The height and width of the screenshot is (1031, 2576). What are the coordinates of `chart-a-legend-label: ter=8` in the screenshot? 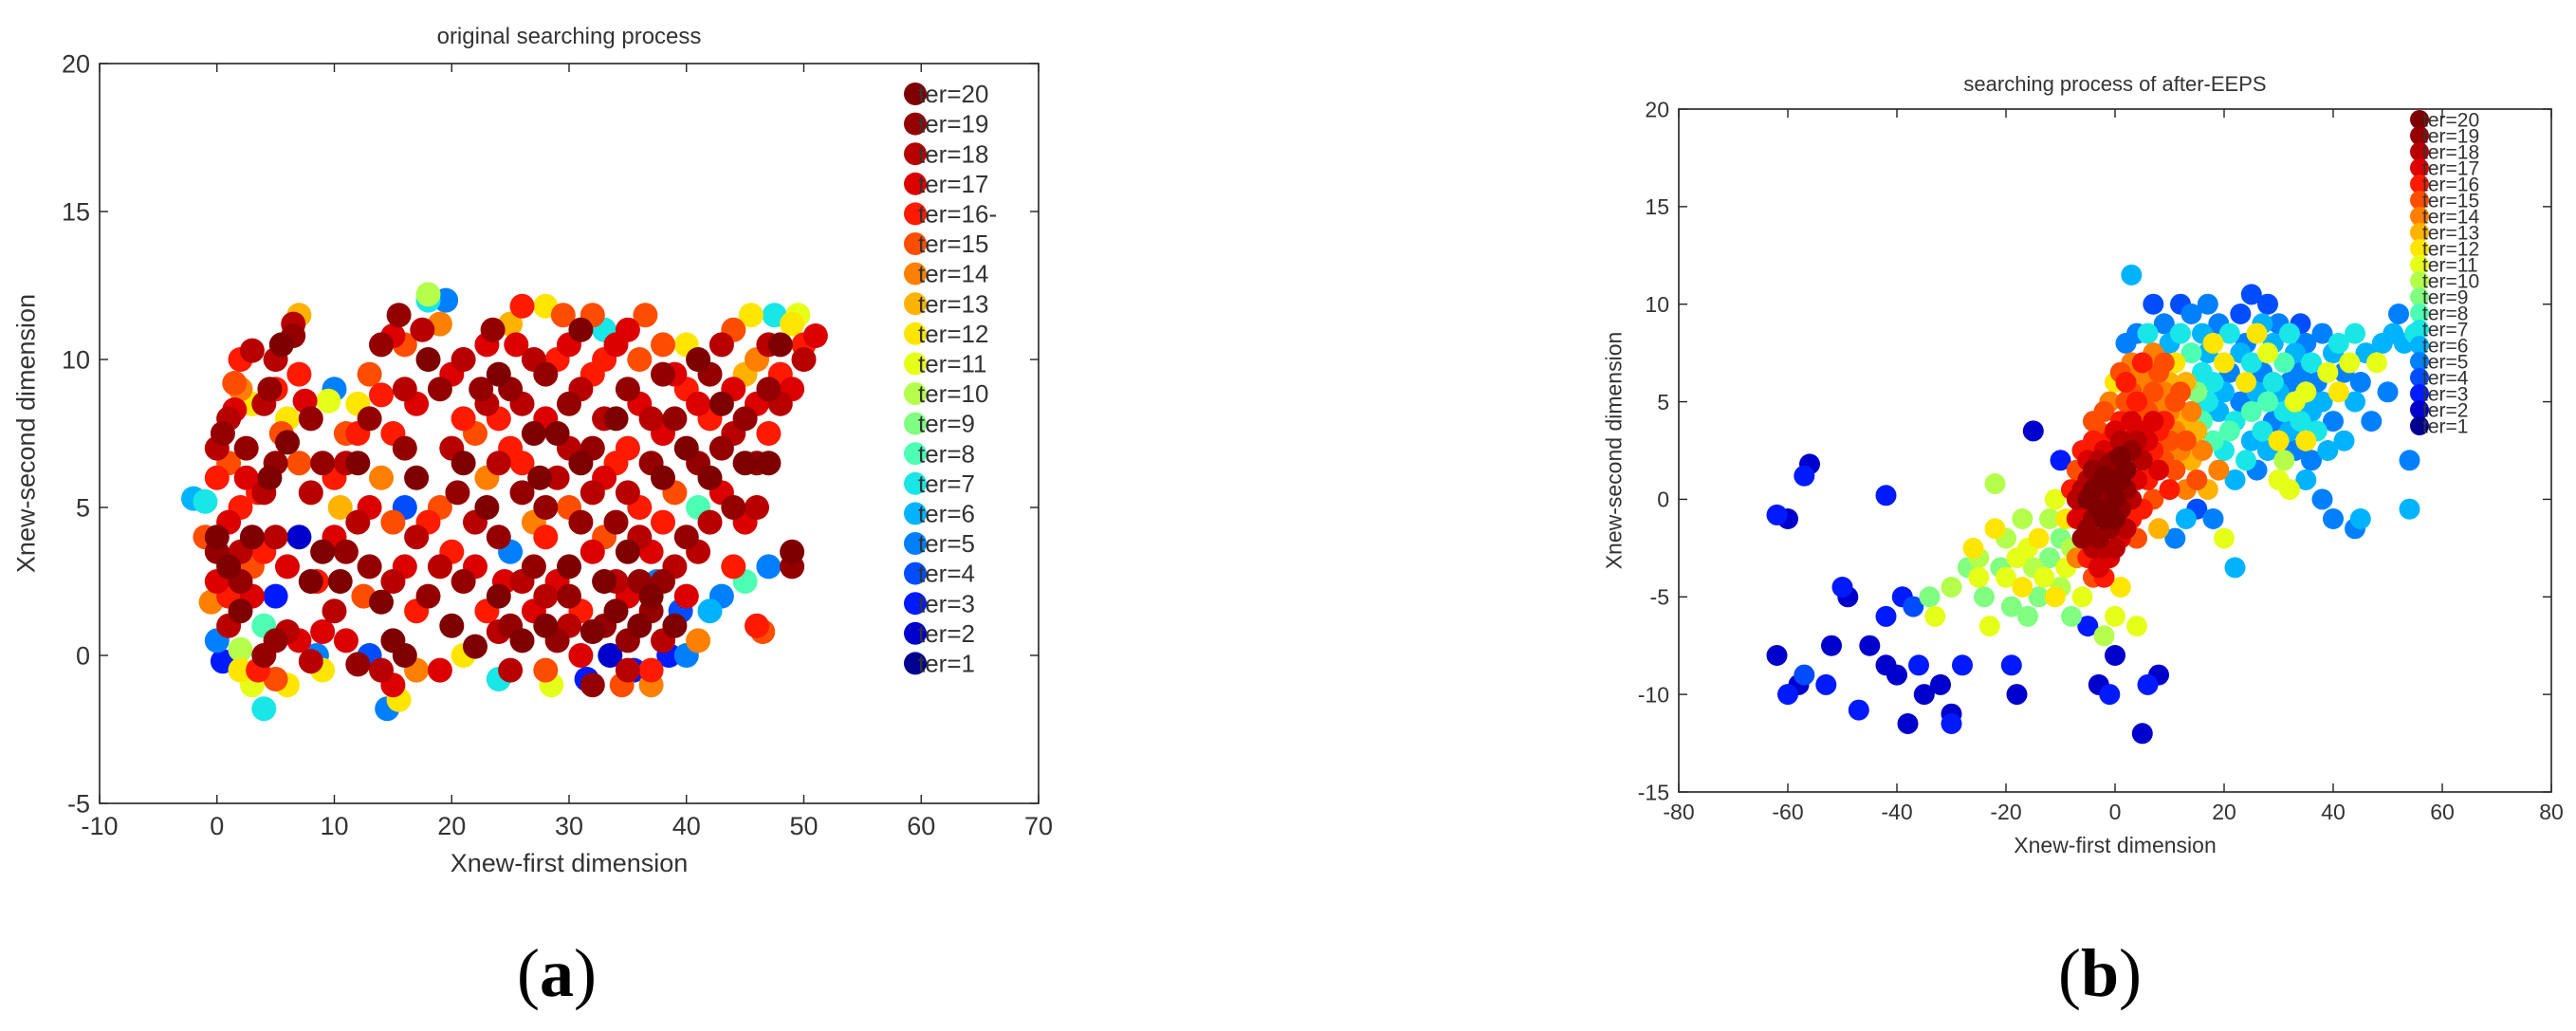 It's located at (946, 453).